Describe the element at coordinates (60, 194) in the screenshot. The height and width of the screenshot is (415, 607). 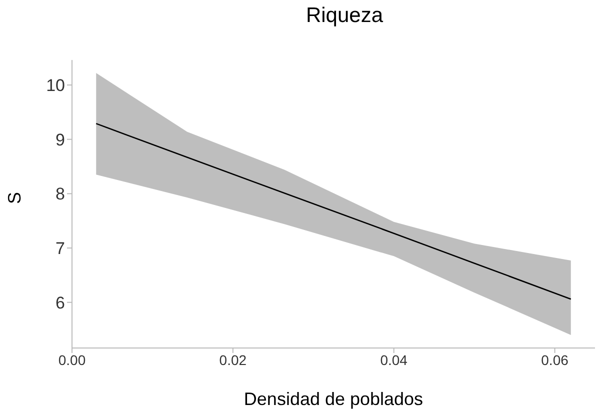
I see `y-tick-label: 8` at that location.